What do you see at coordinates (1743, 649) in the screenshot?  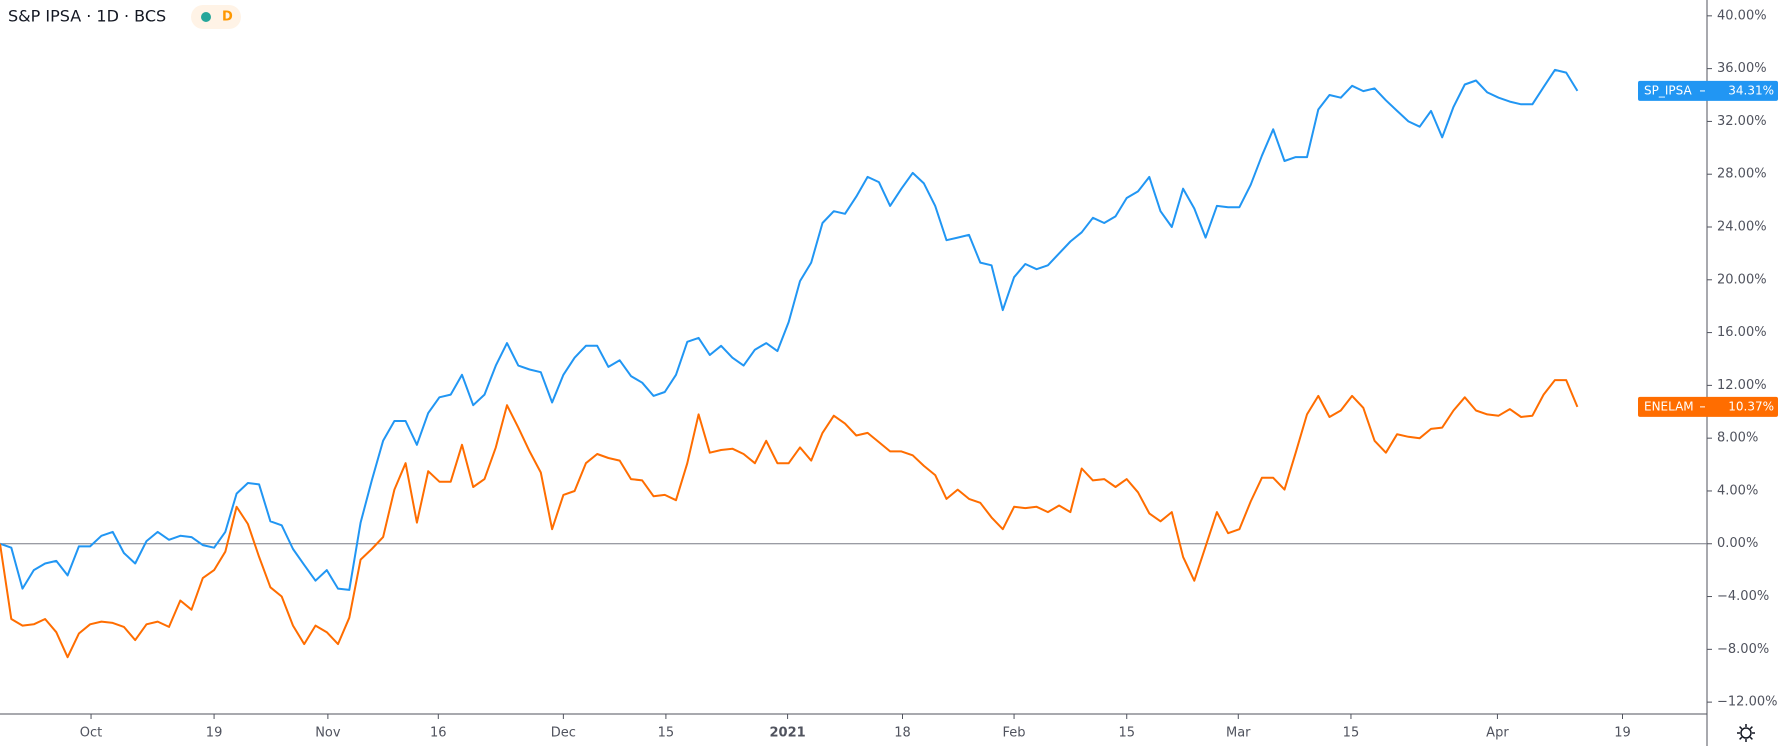 I see `y-tick-label: −8.00%` at bounding box center [1743, 649].